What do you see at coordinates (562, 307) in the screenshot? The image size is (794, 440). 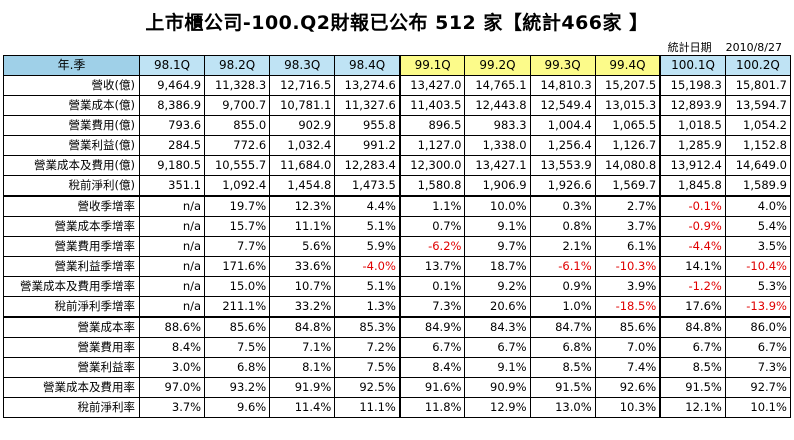 I see `table-cell: 1.0%` at bounding box center [562, 307].